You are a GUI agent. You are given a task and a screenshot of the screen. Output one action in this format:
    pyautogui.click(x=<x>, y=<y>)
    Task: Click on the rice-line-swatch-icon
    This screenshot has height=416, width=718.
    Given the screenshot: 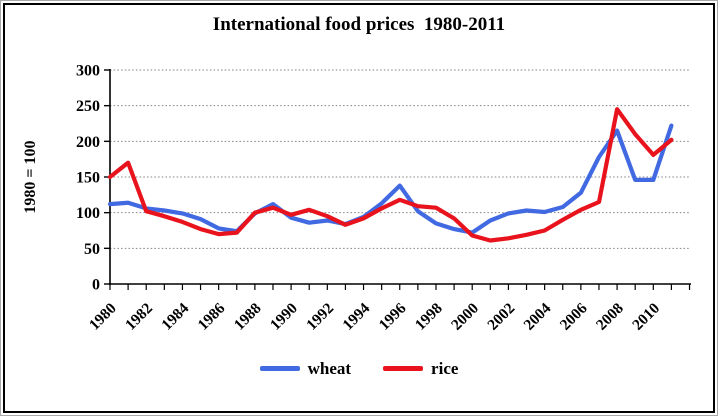 What is the action you would take?
    pyautogui.click(x=403, y=368)
    